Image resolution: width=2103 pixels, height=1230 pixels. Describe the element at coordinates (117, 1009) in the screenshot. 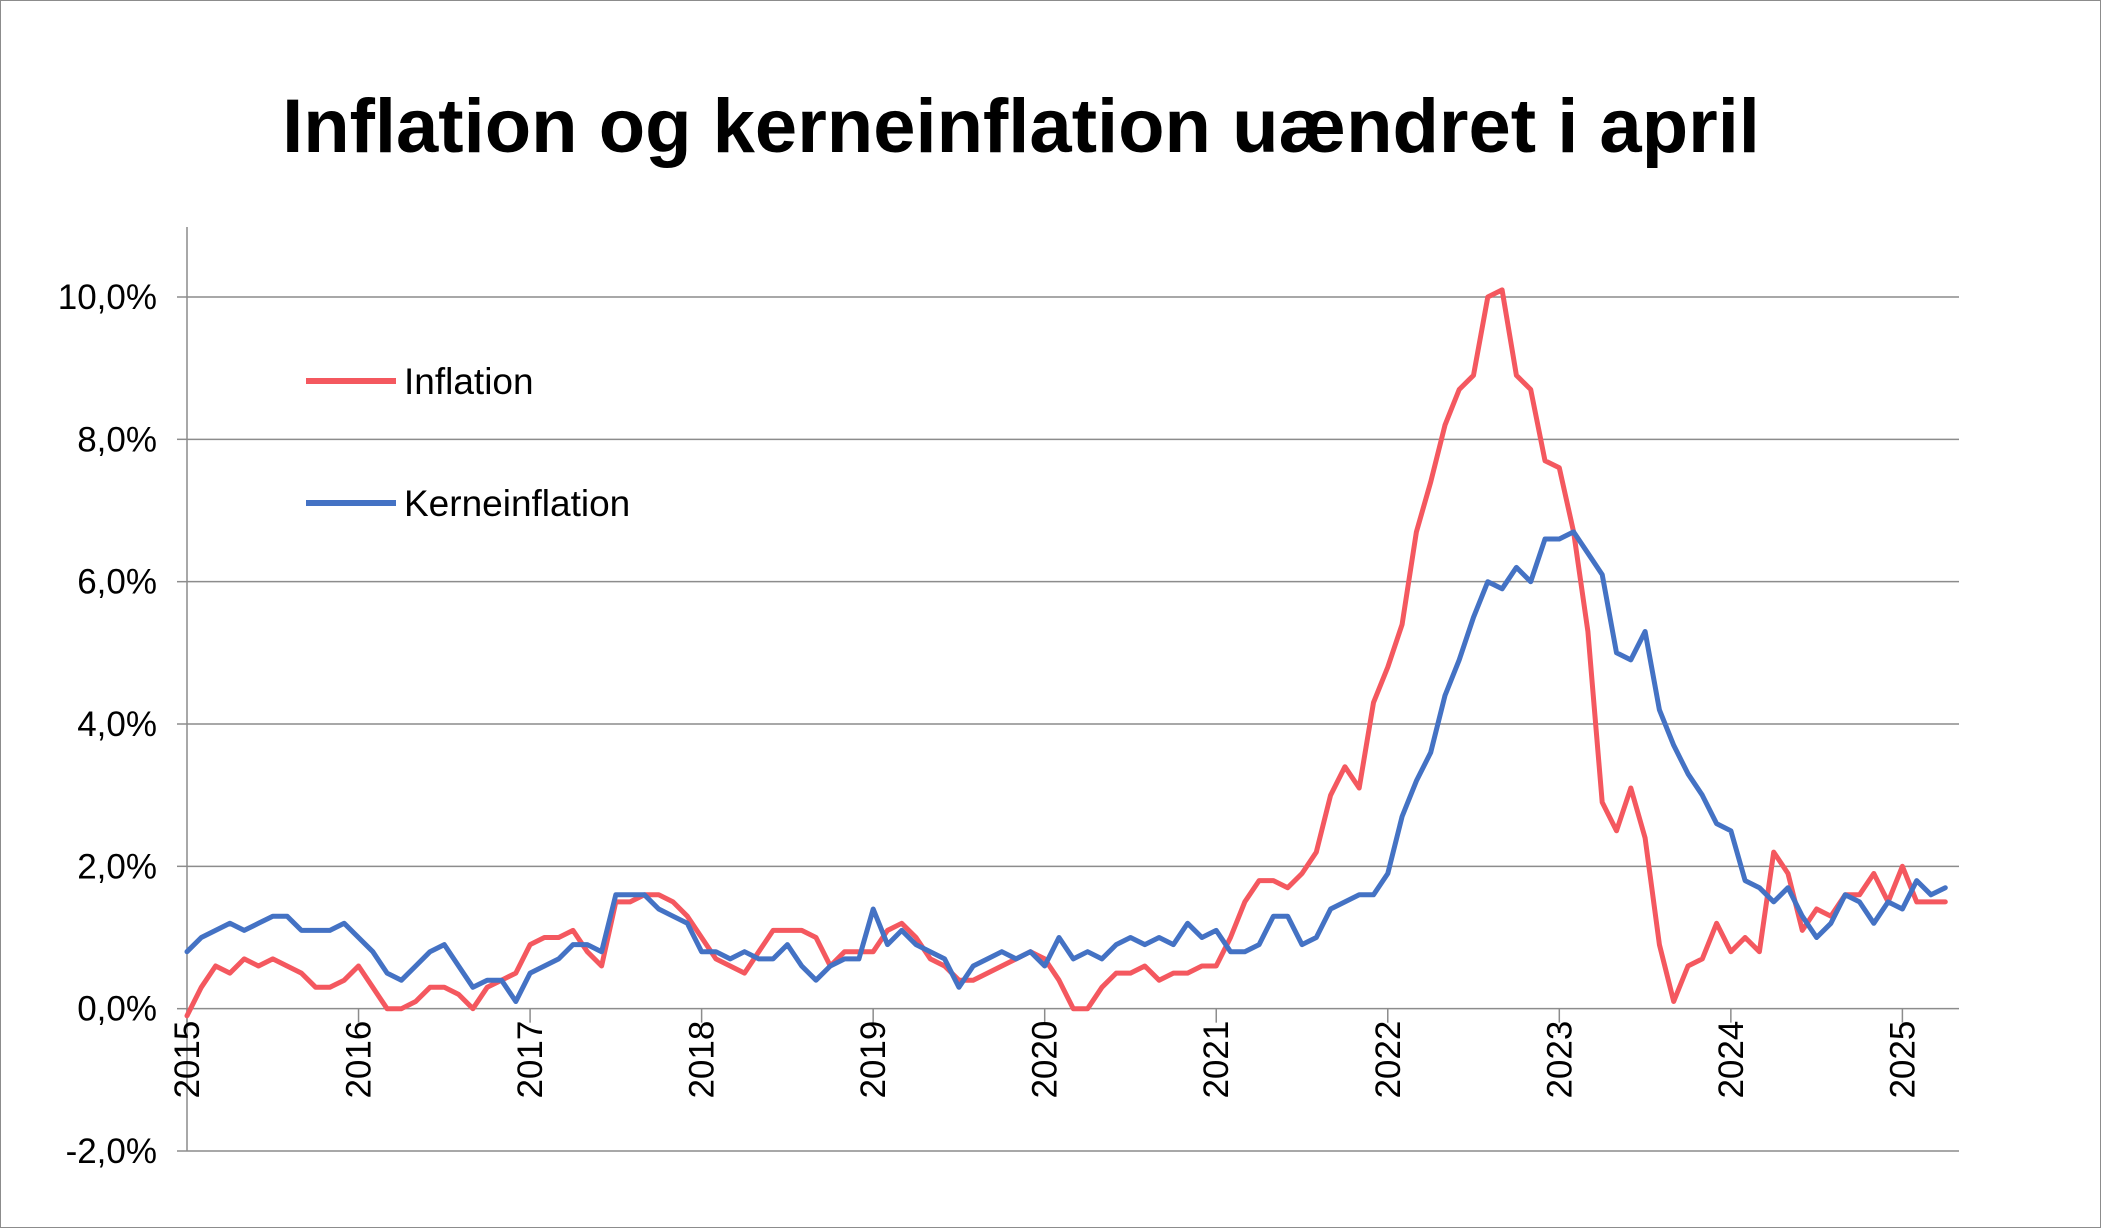

I see `y-tick-label: 0,0%` at that location.